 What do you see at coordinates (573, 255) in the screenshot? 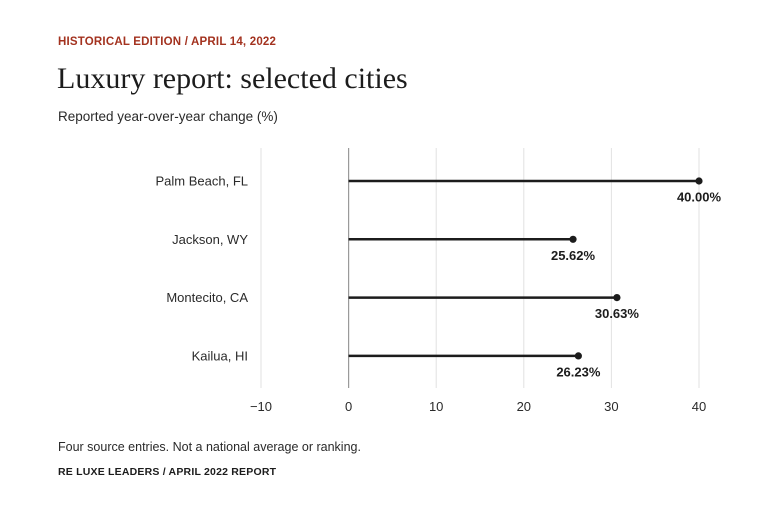
I see `value-label: 25.62%` at bounding box center [573, 255].